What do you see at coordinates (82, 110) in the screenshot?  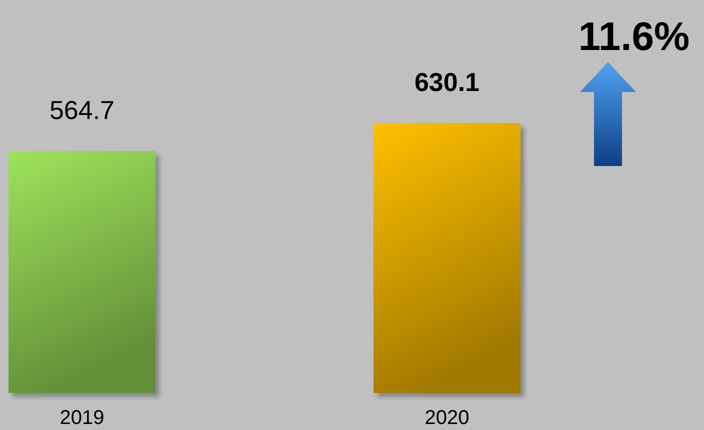 I see `data-label: 564.7` at bounding box center [82, 110].